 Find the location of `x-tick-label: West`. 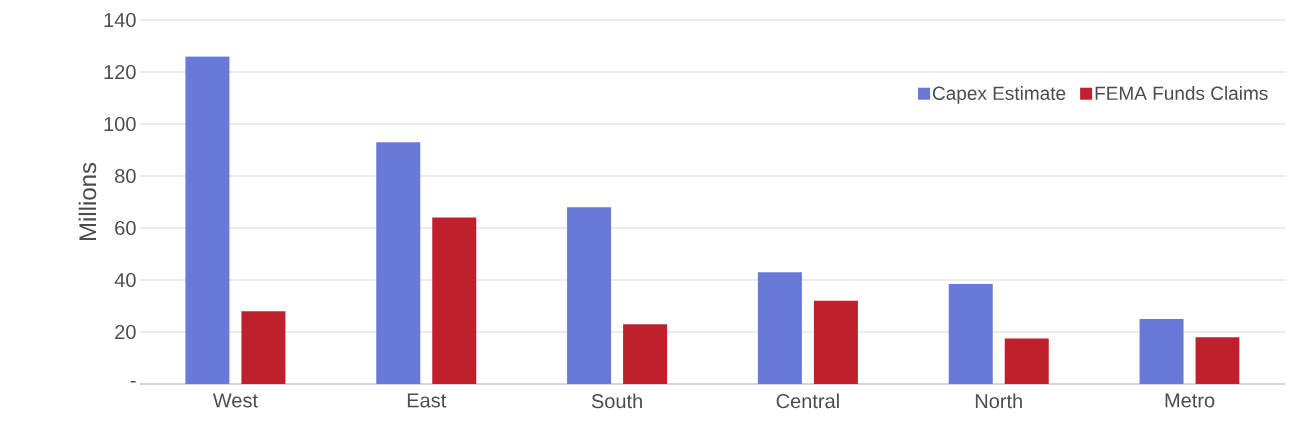

x-tick-label: West is located at coordinates (235, 400).